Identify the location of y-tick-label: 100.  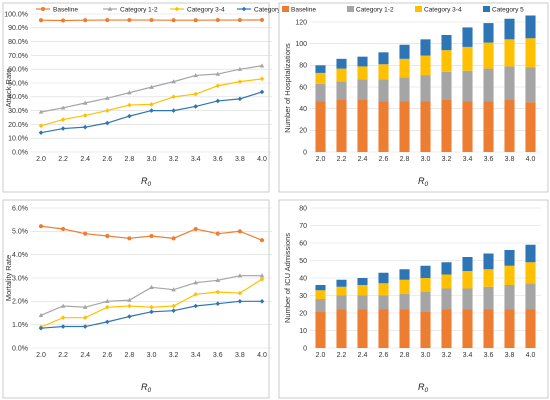
(301, 44).